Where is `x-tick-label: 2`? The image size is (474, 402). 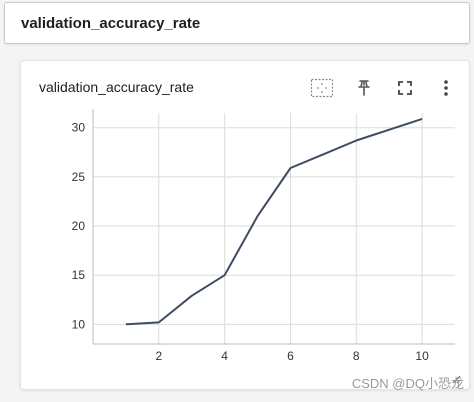 x-tick-label: 2 is located at coordinates (158, 356).